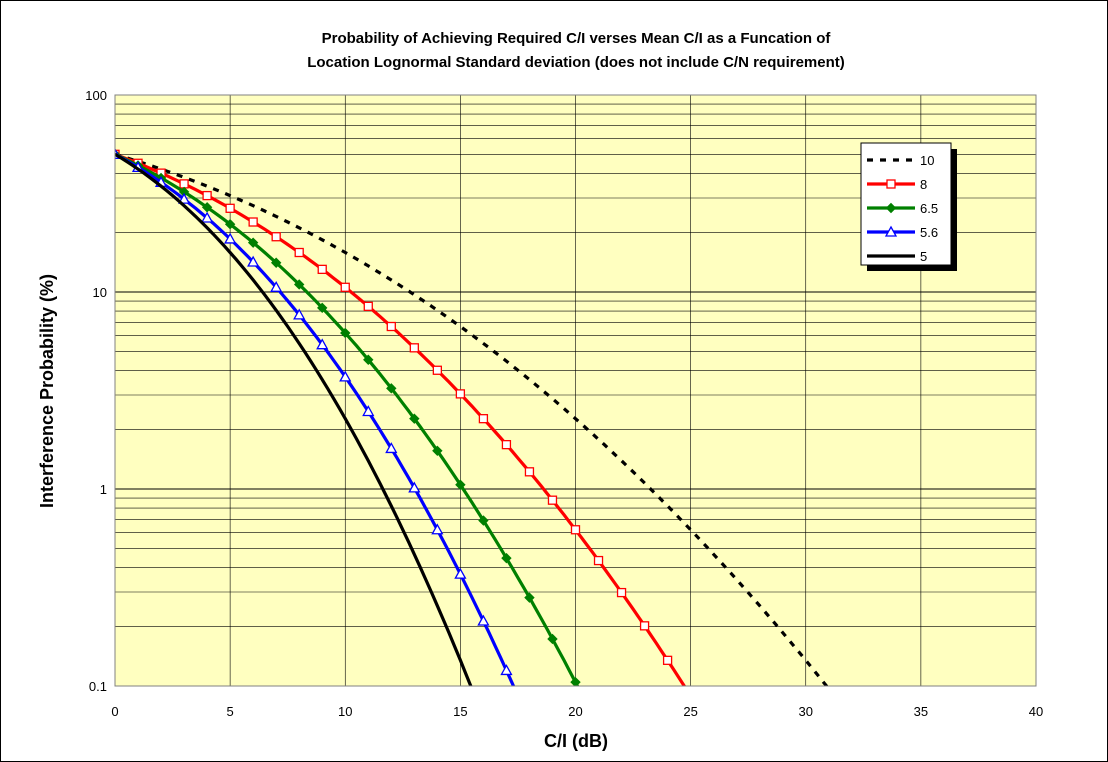 Image resolution: width=1108 pixels, height=762 pixels. I want to click on x-tick-label: 30, so click(806, 711).